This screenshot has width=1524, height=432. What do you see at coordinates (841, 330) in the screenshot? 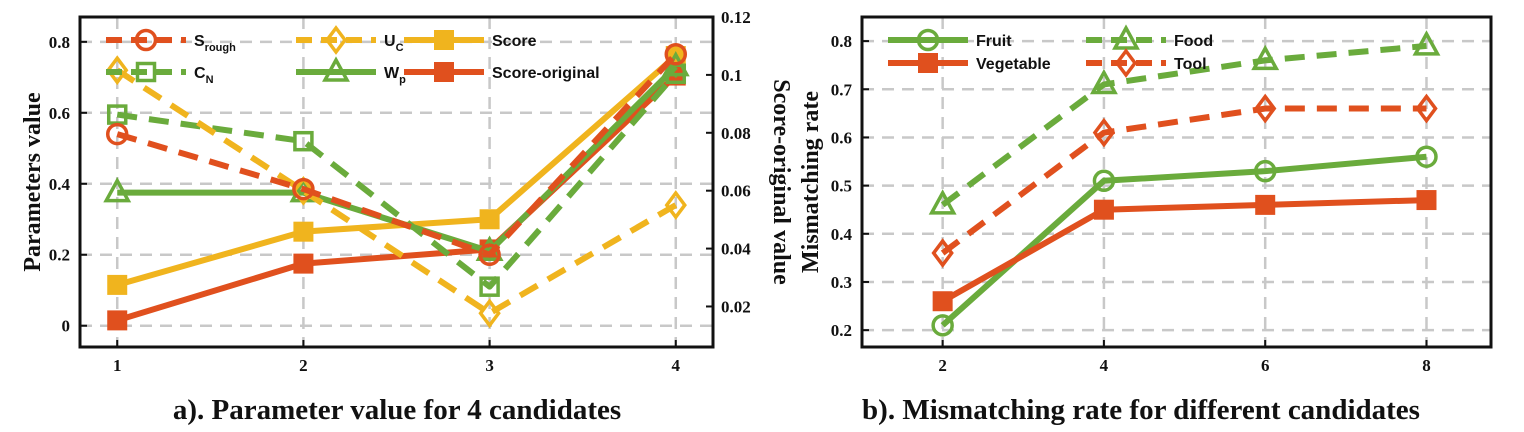
I see `chart-b-ytick-label: 0.2` at bounding box center [841, 330].